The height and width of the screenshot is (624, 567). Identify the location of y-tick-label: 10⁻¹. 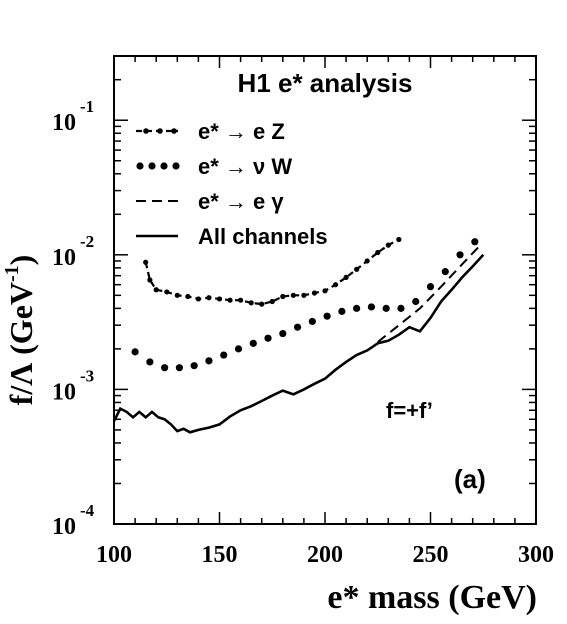
(73, 116).